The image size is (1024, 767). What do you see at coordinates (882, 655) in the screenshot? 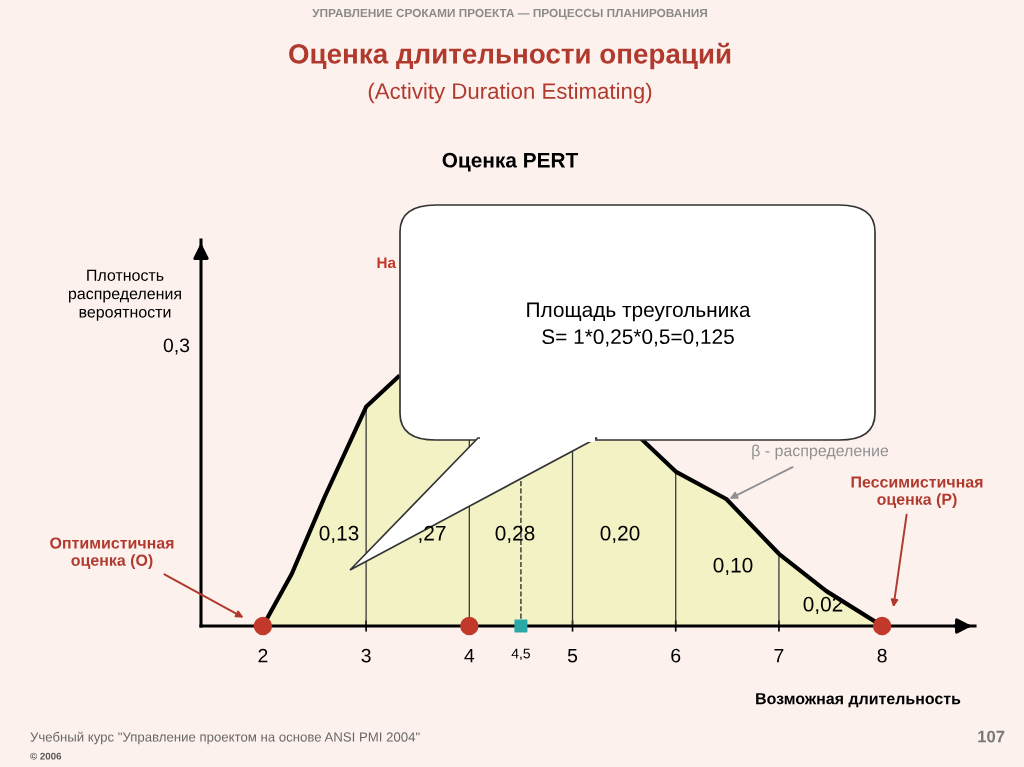
I see `x-tick-label: 8` at bounding box center [882, 655].